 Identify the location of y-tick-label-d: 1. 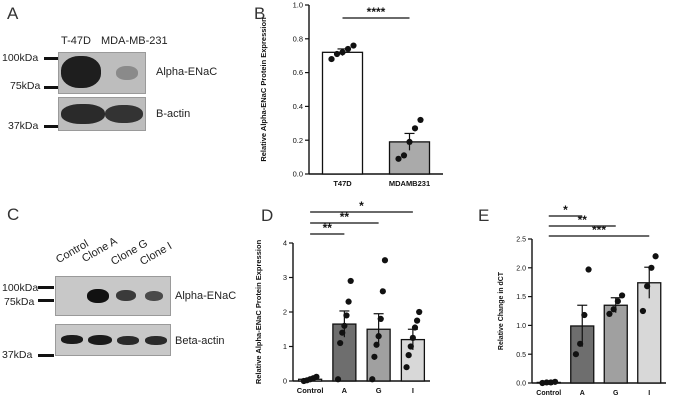
(285, 346).